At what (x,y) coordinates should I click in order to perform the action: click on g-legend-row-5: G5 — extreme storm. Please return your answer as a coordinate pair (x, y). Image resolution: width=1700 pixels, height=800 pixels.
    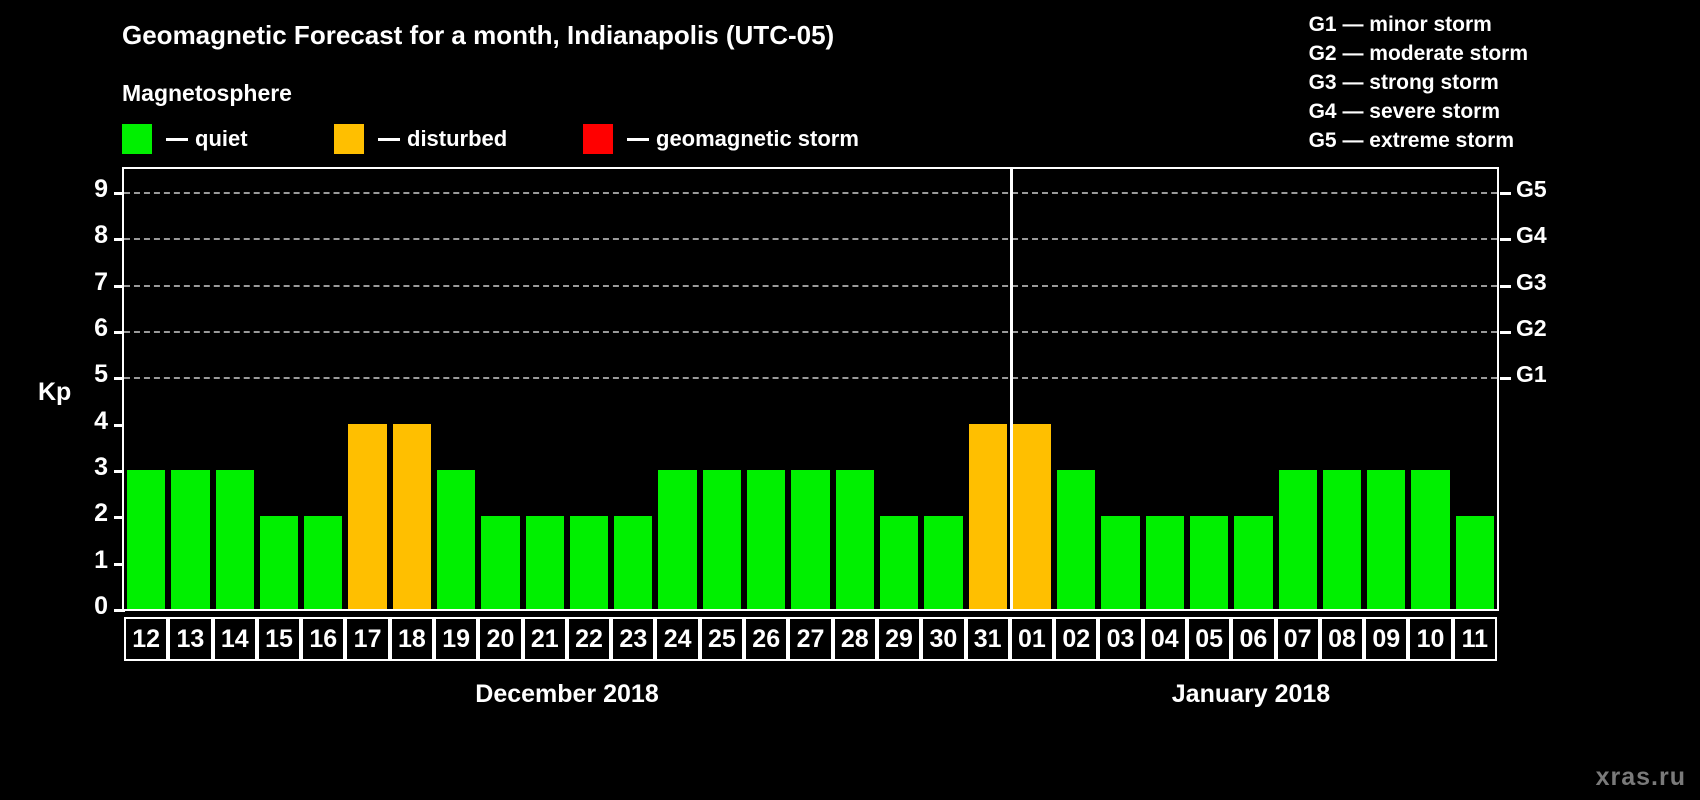
    Looking at the image, I should click on (1411, 140).